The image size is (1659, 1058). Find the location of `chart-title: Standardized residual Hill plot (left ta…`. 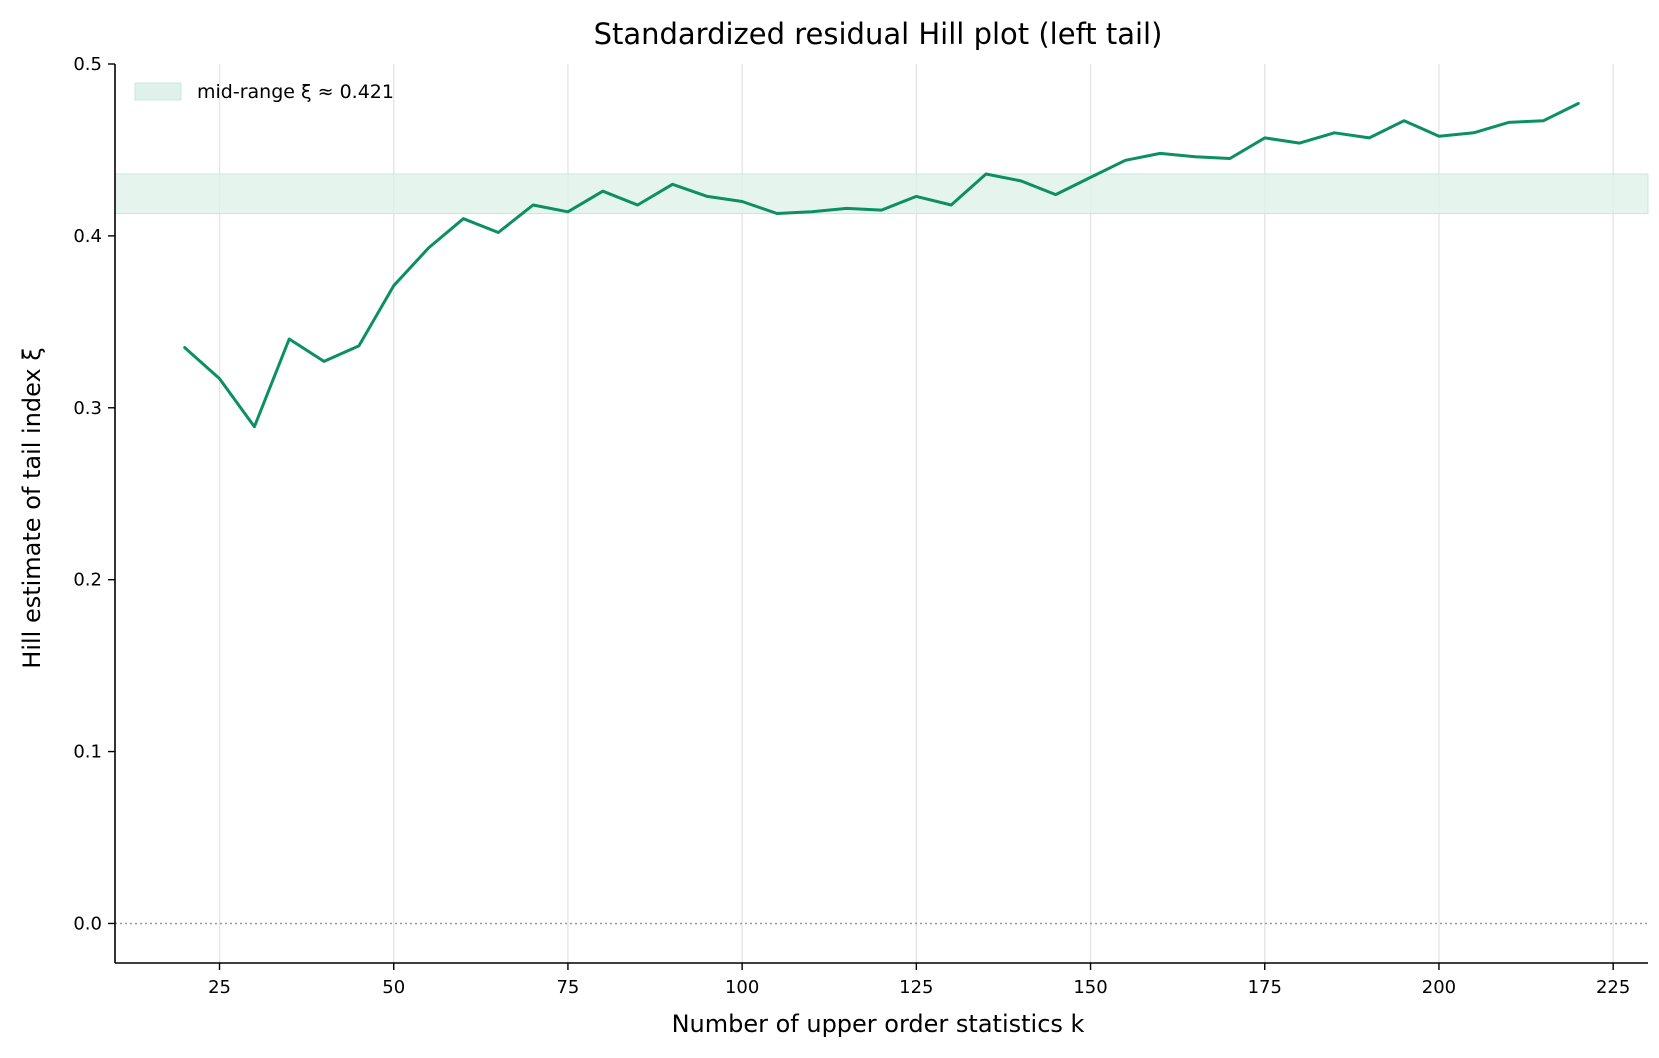

chart-title: Standardized residual Hill plot (left ta… is located at coordinates (878, 34).